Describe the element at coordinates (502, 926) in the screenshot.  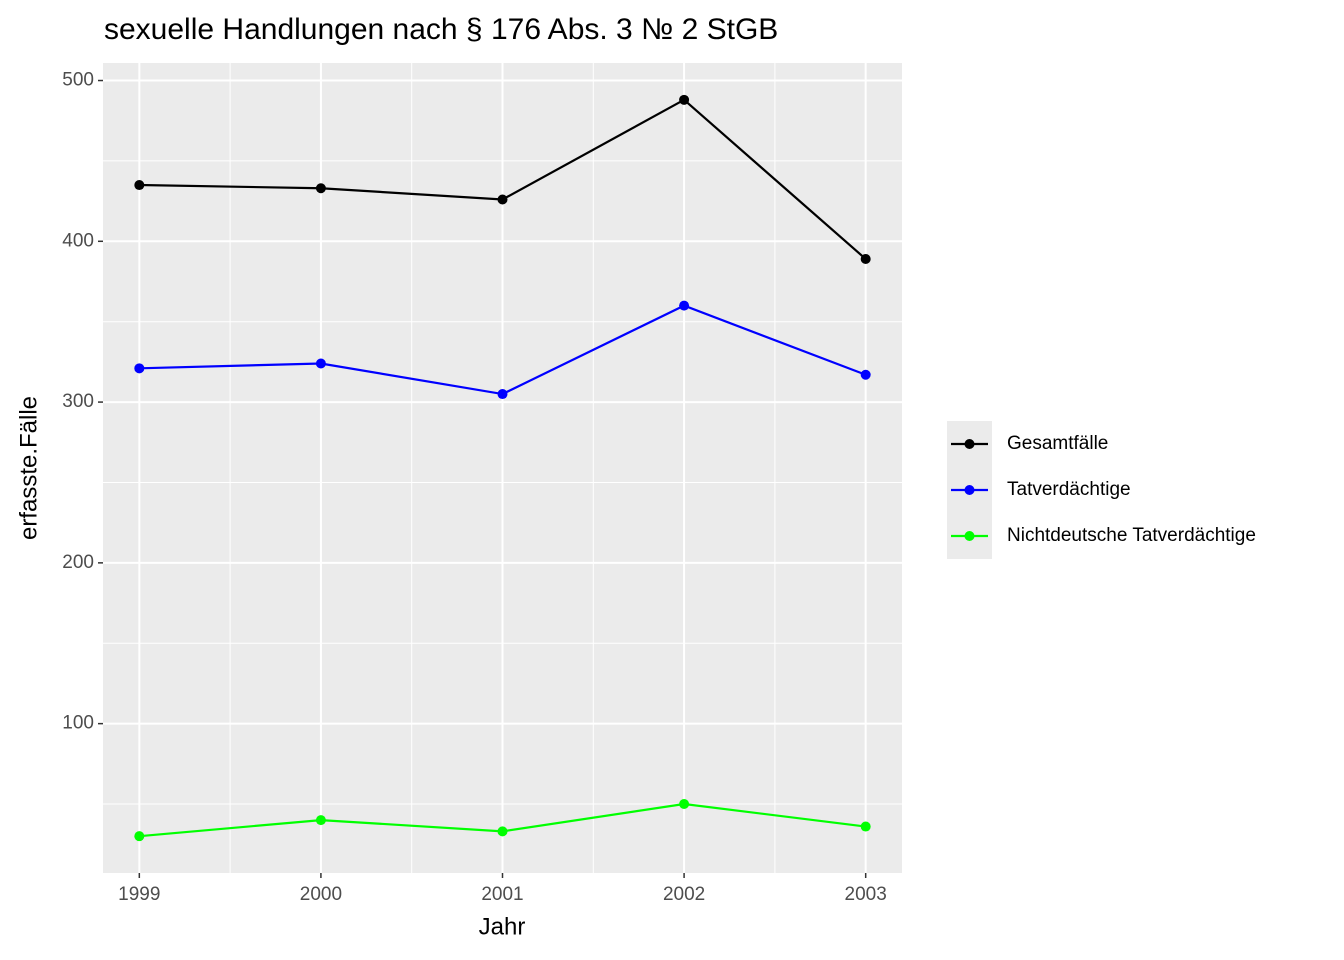
I see `x-axis-title: Jahr` at that location.